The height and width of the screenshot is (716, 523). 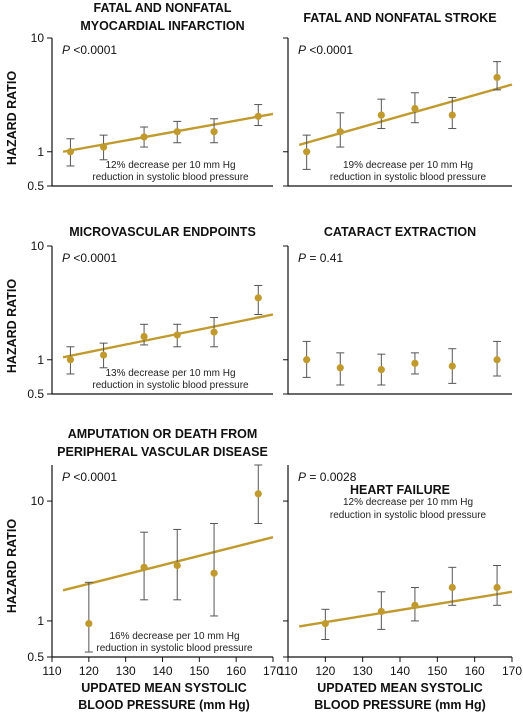 What do you see at coordinates (325, 50) in the screenshot?
I see `panel-2-p-value: P <0.0001` at bounding box center [325, 50].